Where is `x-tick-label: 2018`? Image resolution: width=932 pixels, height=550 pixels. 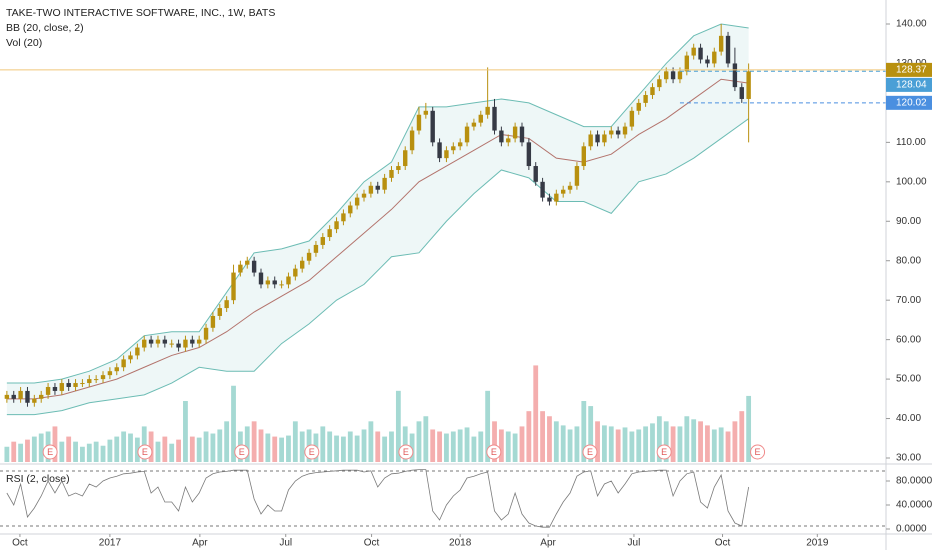 x-tick-label: 2018 is located at coordinates (460, 543).